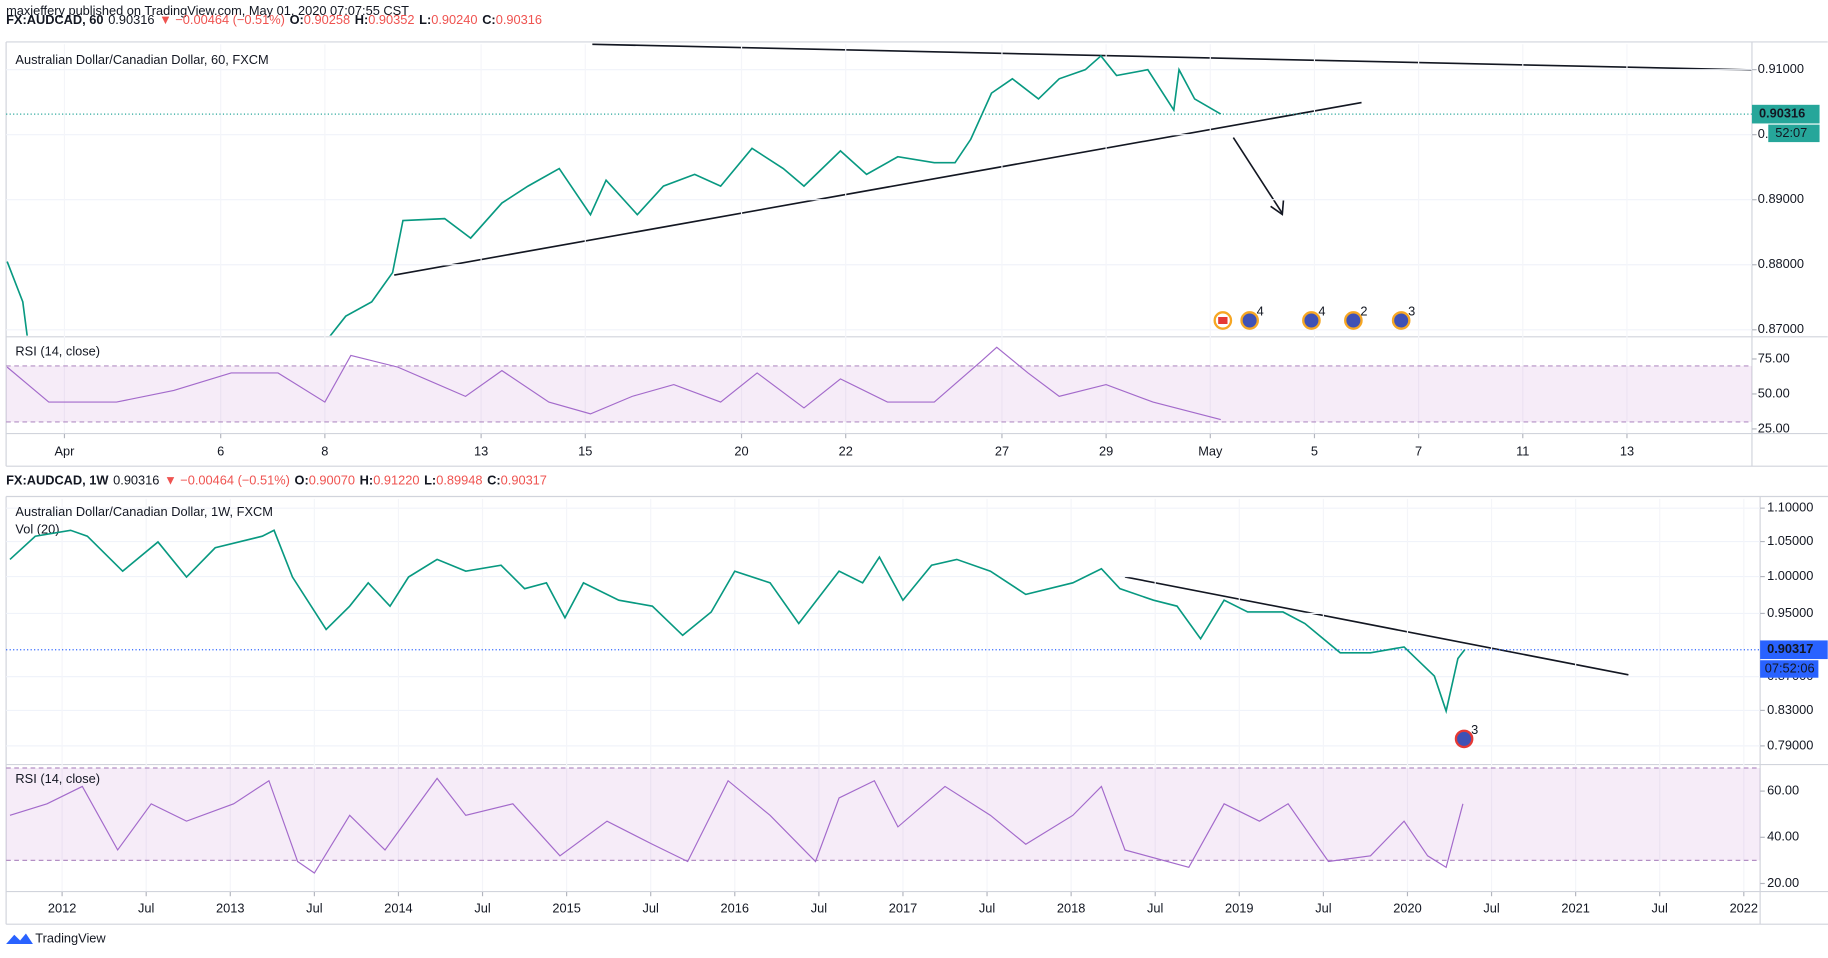 Image resolution: width=1828 pixels, height=958 pixels. Describe the element at coordinates (459, 480) in the screenshot. I see `ohlc-value: 0.89948` at that location.